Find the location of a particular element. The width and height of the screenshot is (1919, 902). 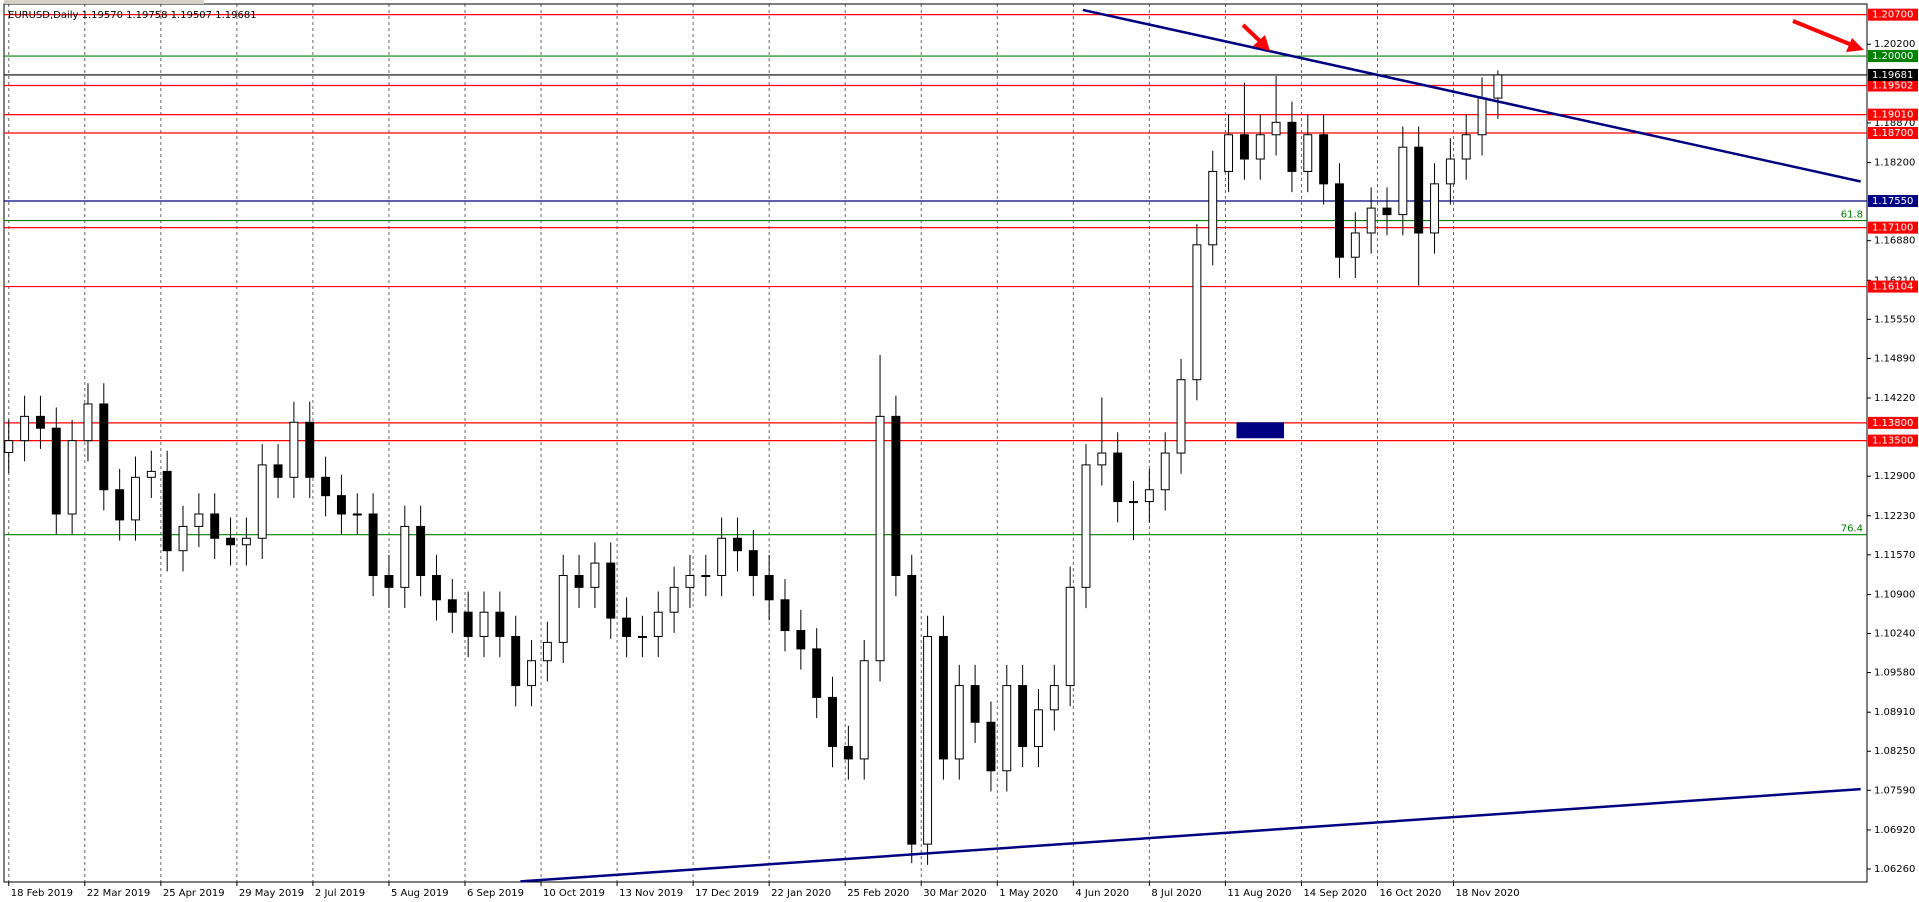

y-tick-label: 1.06920 is located at coordinates (1894, 830).